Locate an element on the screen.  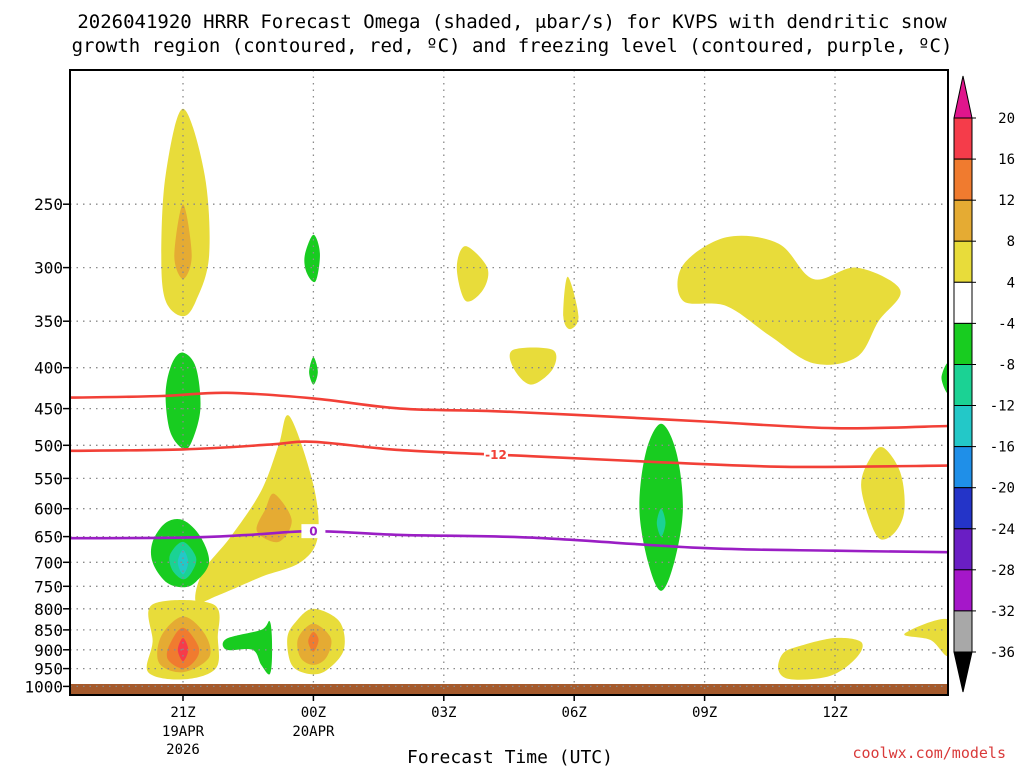
colorbar-label--36: -36 is located at coordinates (1002, 653).